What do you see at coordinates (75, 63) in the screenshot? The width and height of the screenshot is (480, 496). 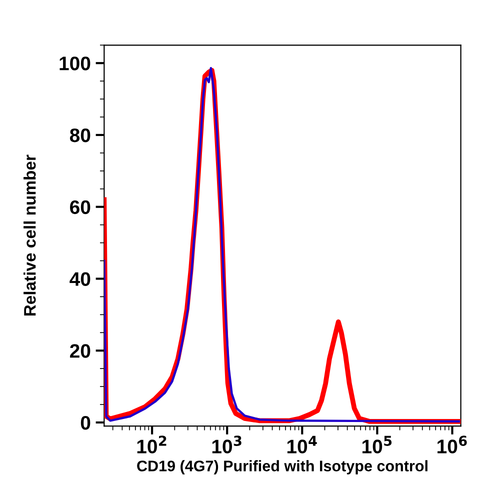 I see `y-tick-label: 100` at bounding box center [75, 63].